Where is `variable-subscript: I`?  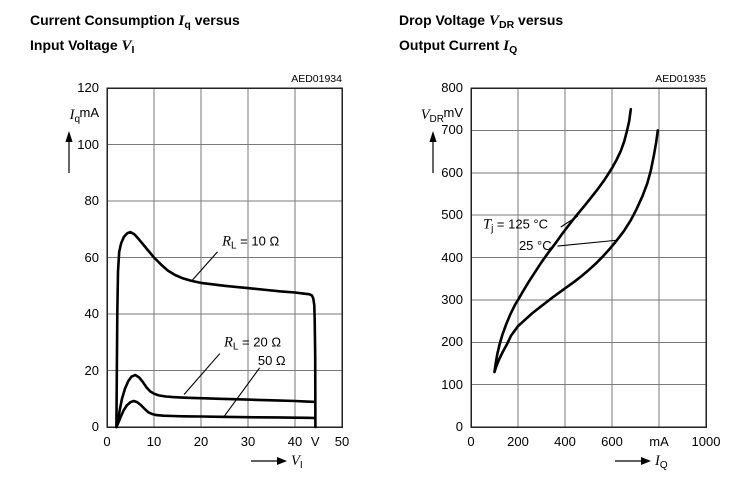
variable-subscript: I is located at coordinates (301, 465).